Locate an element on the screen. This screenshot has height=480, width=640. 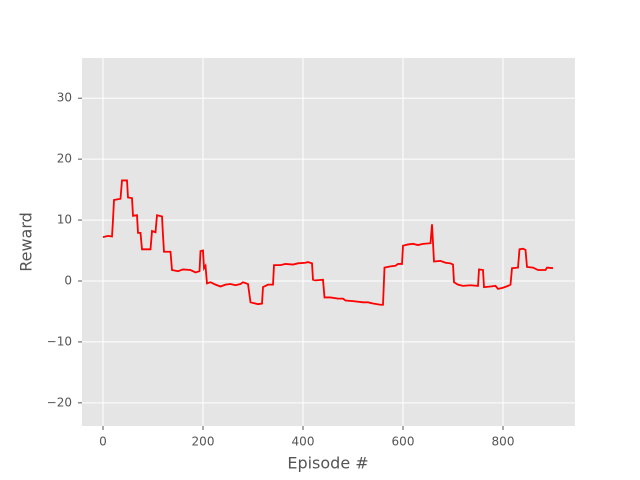
y-tick-label: 20 is located at coordinates (64, 159).